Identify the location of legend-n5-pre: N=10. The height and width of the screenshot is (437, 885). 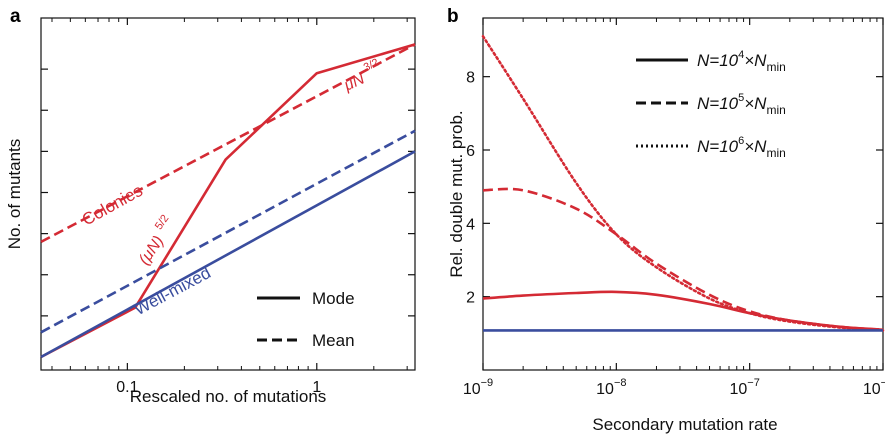
(718, 103).